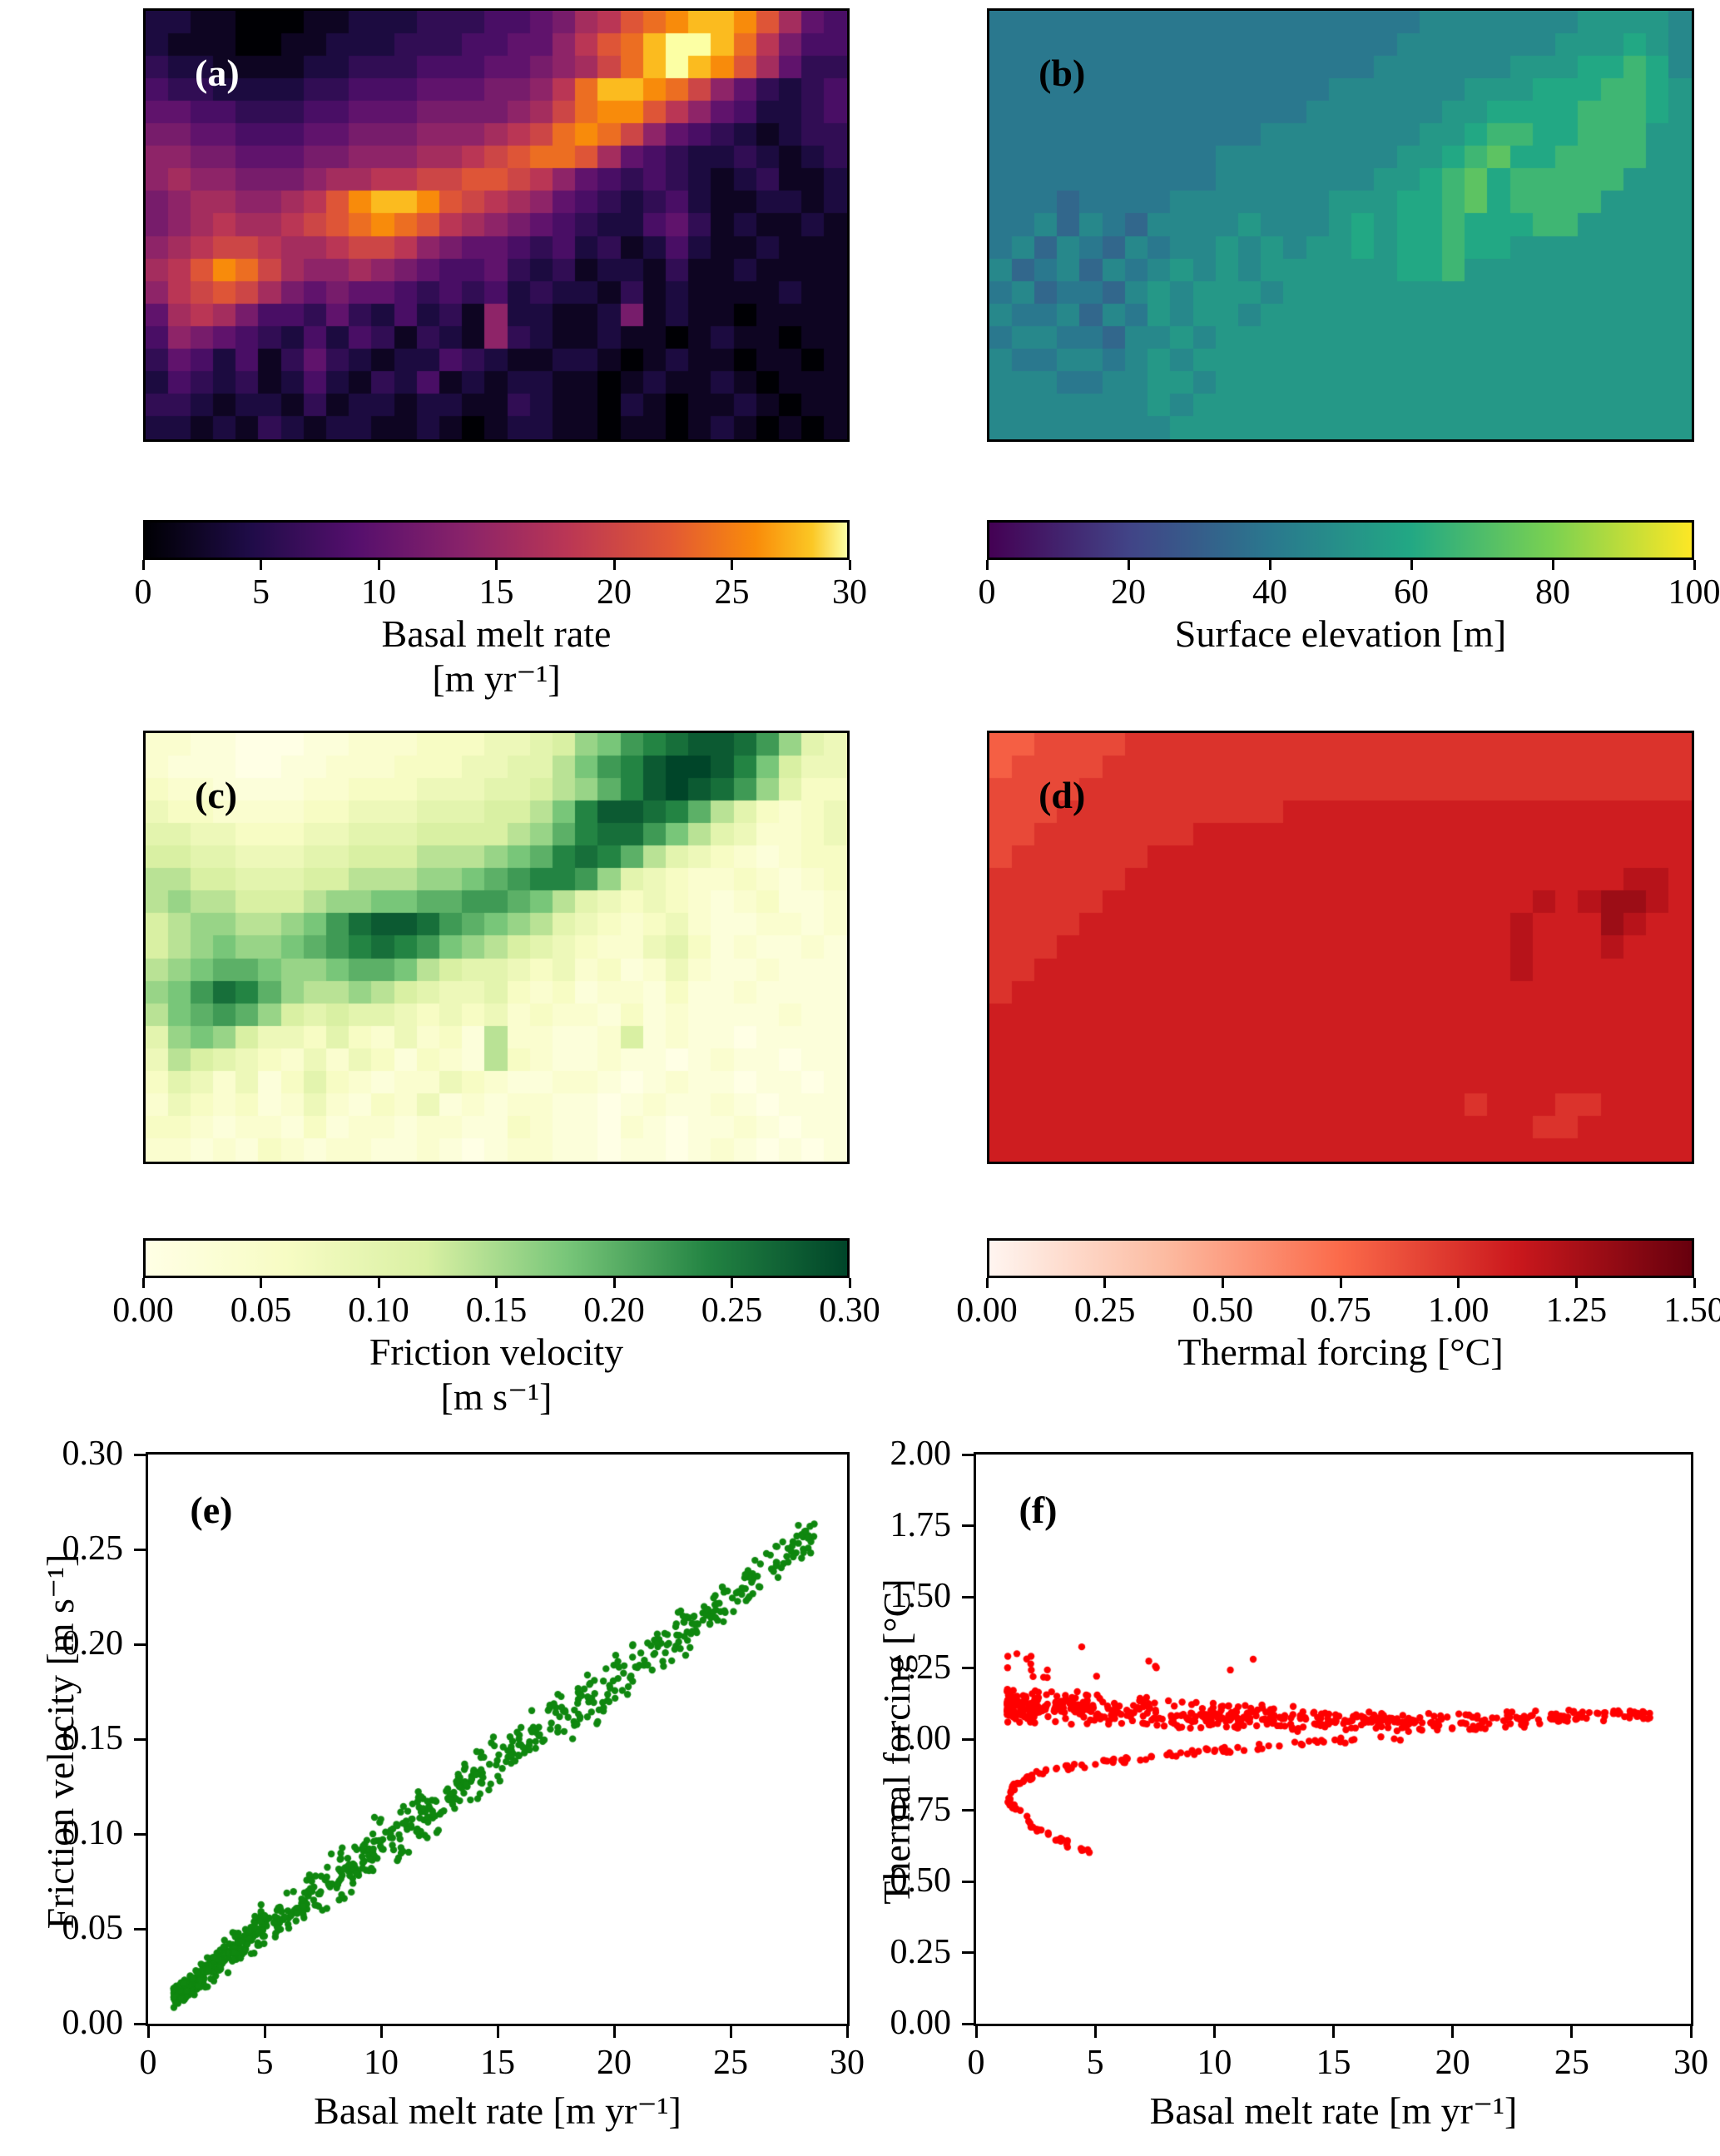 This screenshot has width=1720, height=2156. Describe the element at coordinates (498, 1739) in the screenshot. I see `scatter-canvas-friction-vs-melt` at that location.